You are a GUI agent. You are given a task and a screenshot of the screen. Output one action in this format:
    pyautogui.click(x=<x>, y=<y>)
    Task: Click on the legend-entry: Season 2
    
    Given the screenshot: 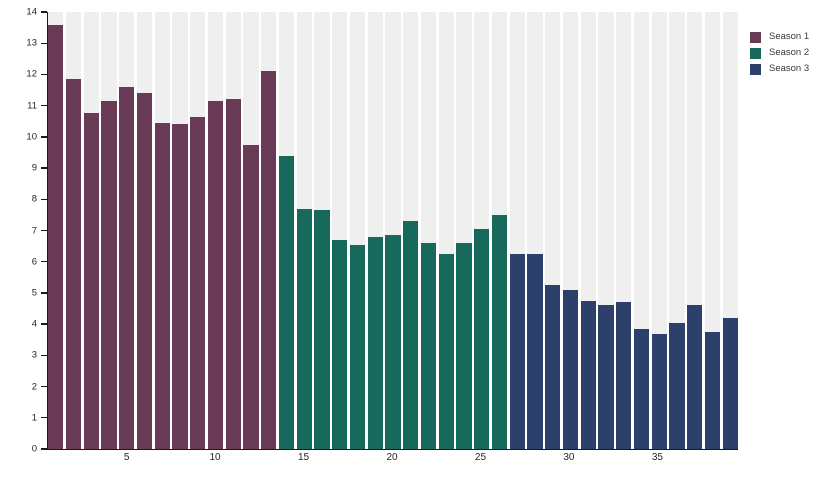 What is the action you would take?
    pyautogui.click(x=779, y=53)
    